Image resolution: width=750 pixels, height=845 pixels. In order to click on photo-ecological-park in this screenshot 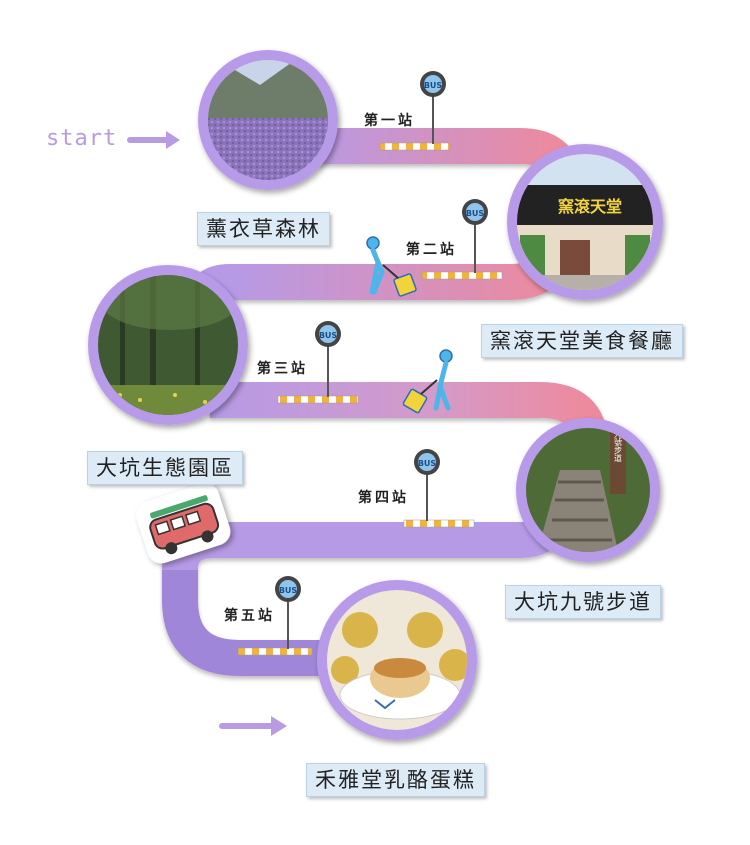, I will do `click(168, 345)`.